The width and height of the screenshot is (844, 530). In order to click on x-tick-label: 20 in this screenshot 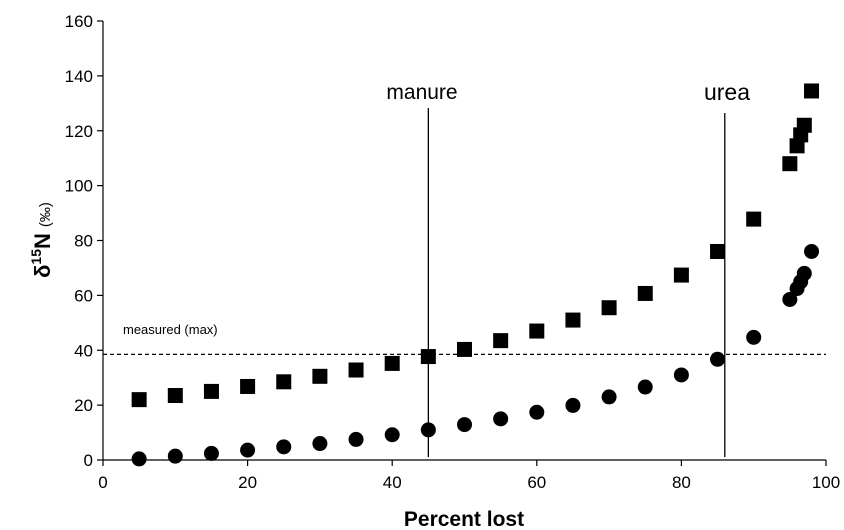, I will do `click(247, 482)`.